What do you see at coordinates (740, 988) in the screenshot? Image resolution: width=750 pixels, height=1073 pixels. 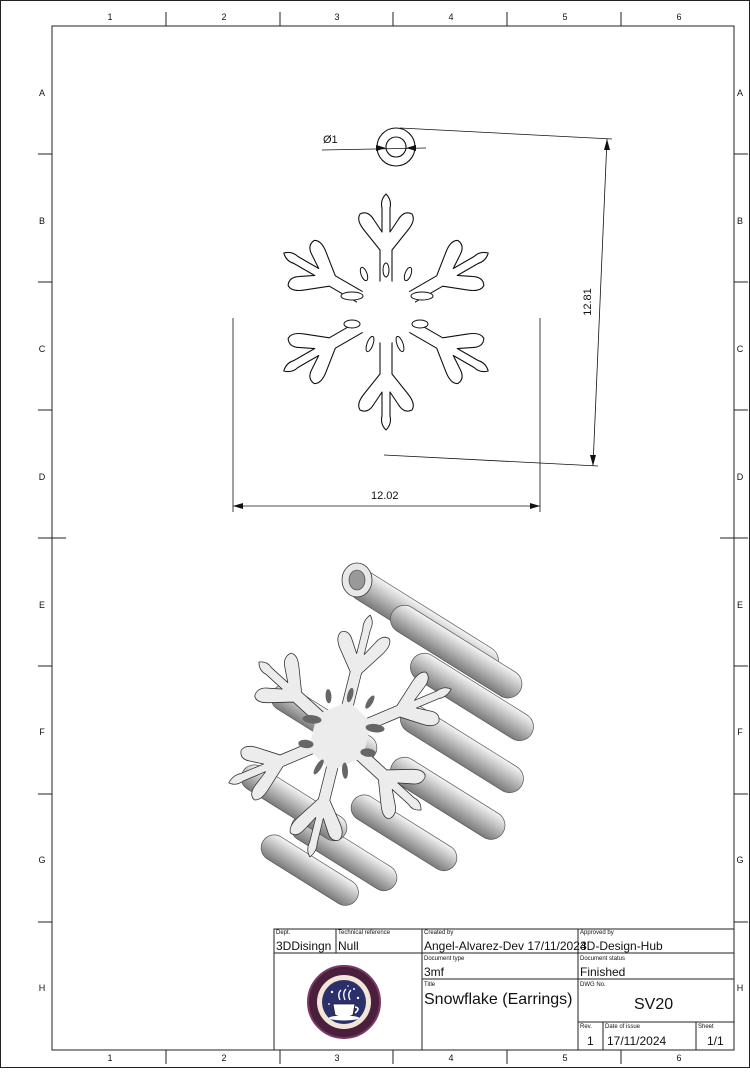 I see `row-label-h-right: H` at bounding box center [740, 988].